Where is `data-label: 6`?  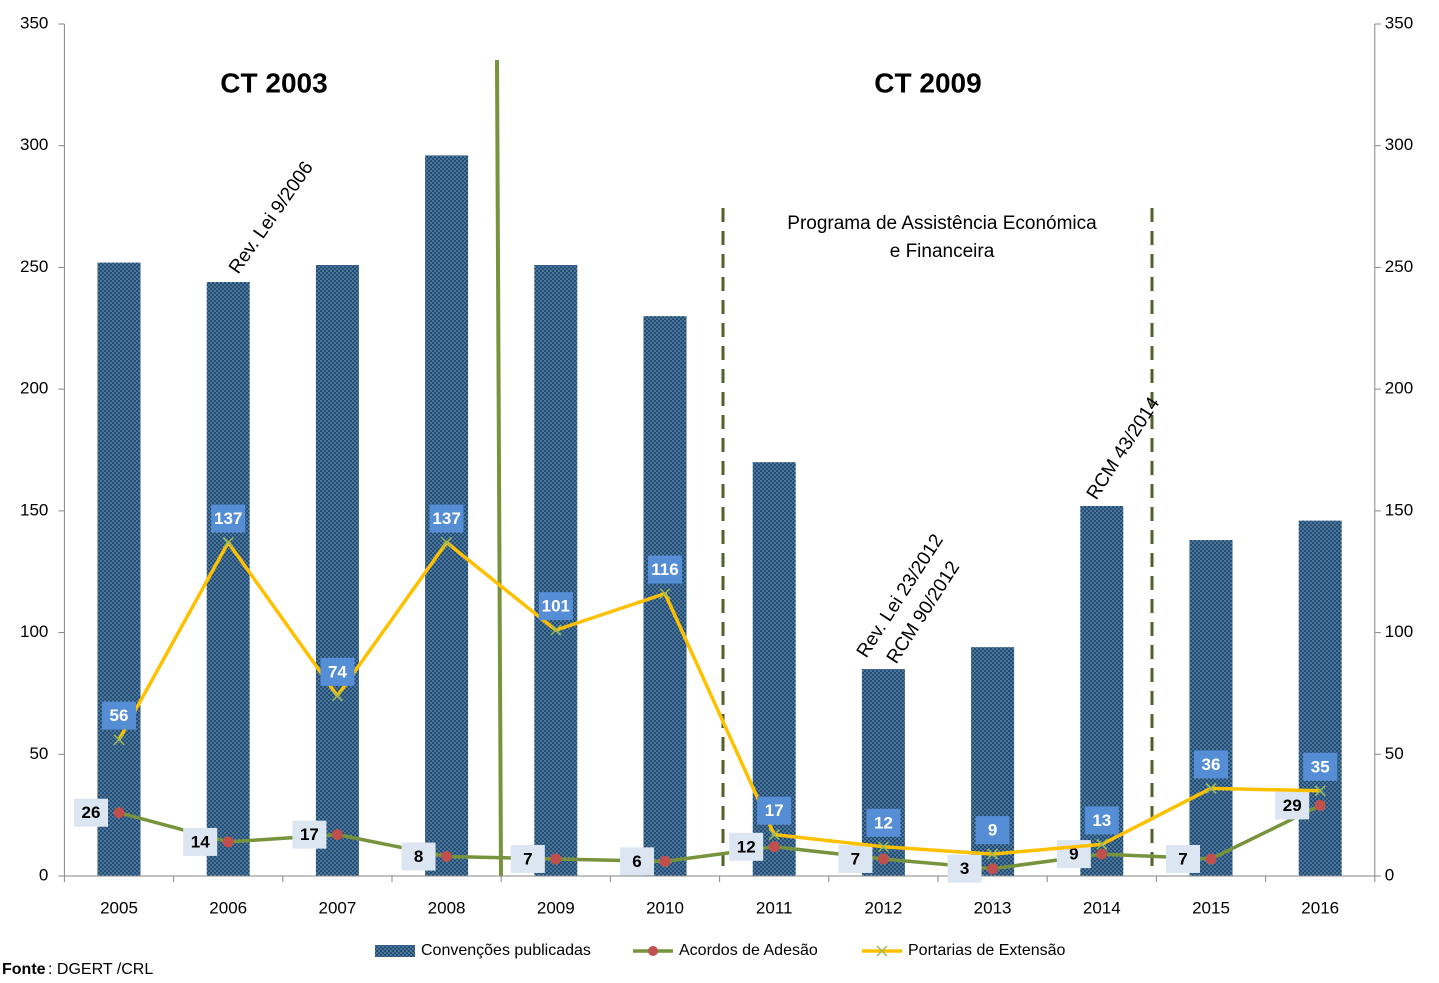 data-label: 6 is located at coordinates (636, 861).